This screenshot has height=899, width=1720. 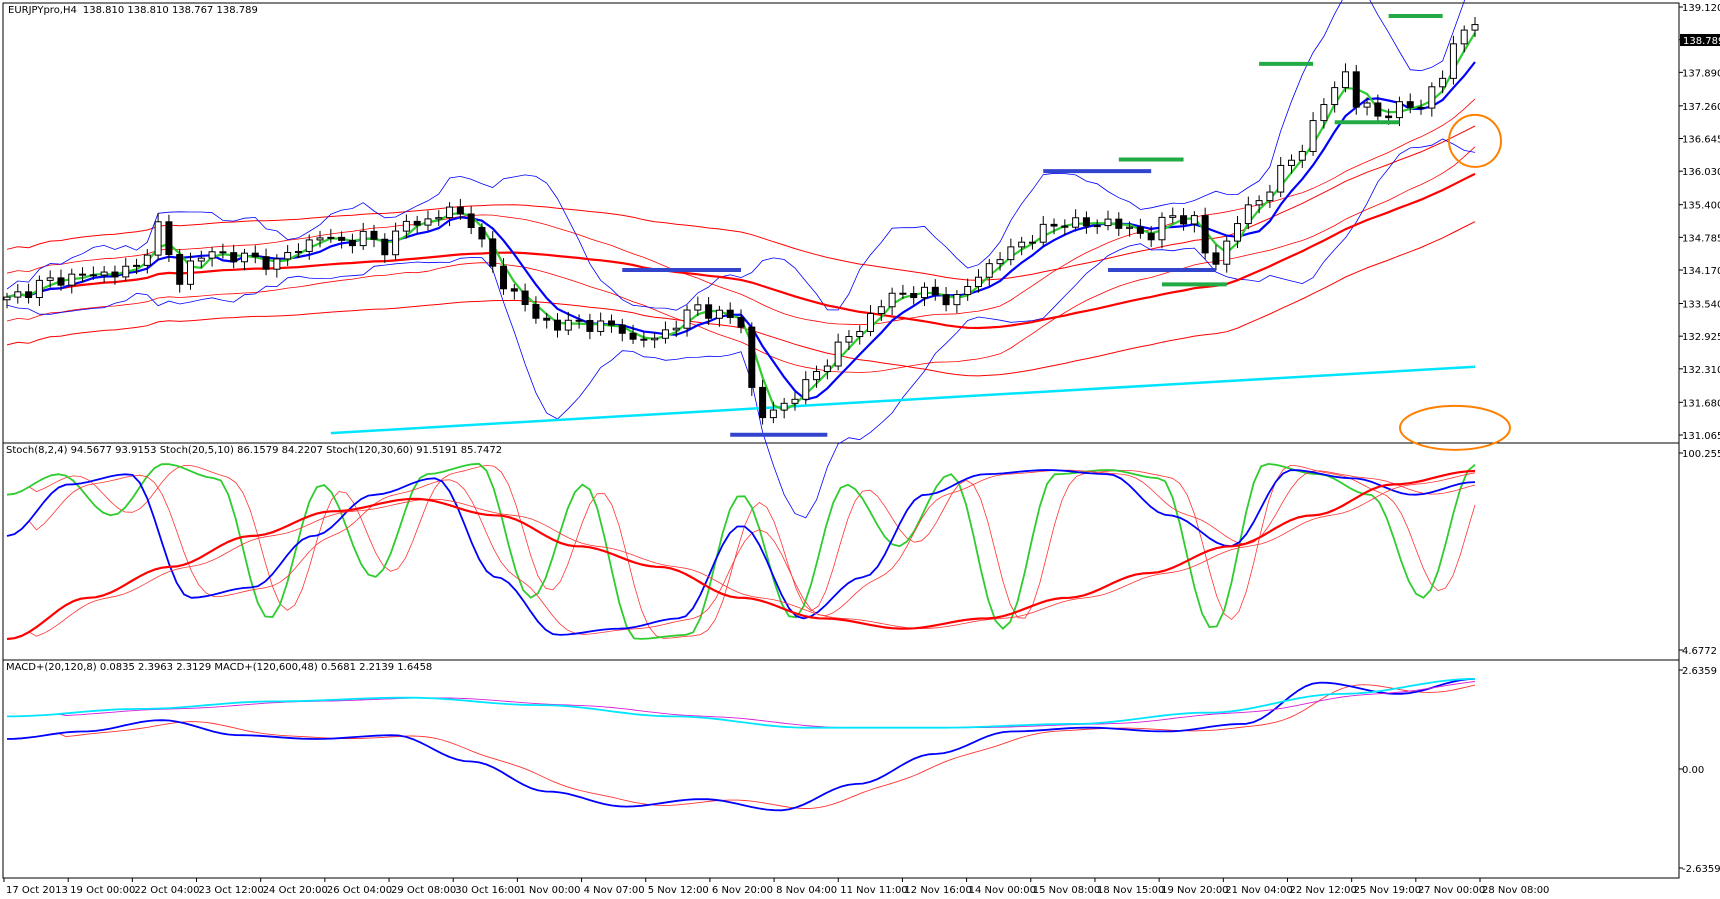 I want to click on time-tick-label: 11 Nov 11:00, so click(x=873, y=890).